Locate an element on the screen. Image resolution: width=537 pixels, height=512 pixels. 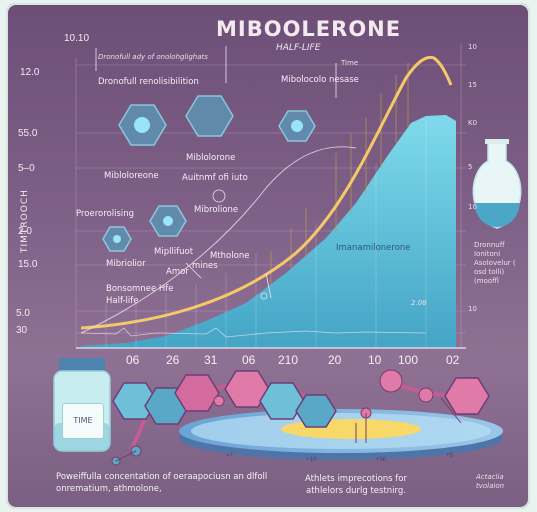
label-mibolocone-release: Mibolocolo nesase is located at coordinates (320, 80).